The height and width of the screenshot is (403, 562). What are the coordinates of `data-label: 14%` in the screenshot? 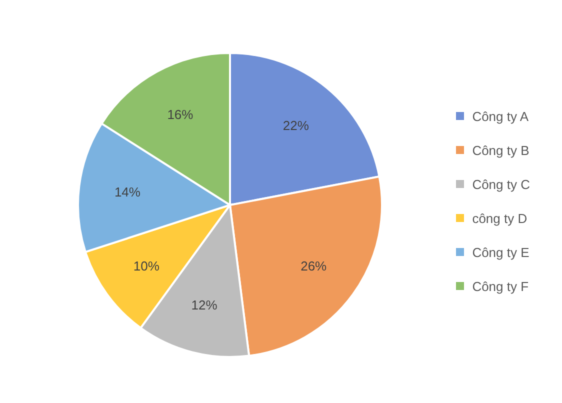 It's located at (127, 192).